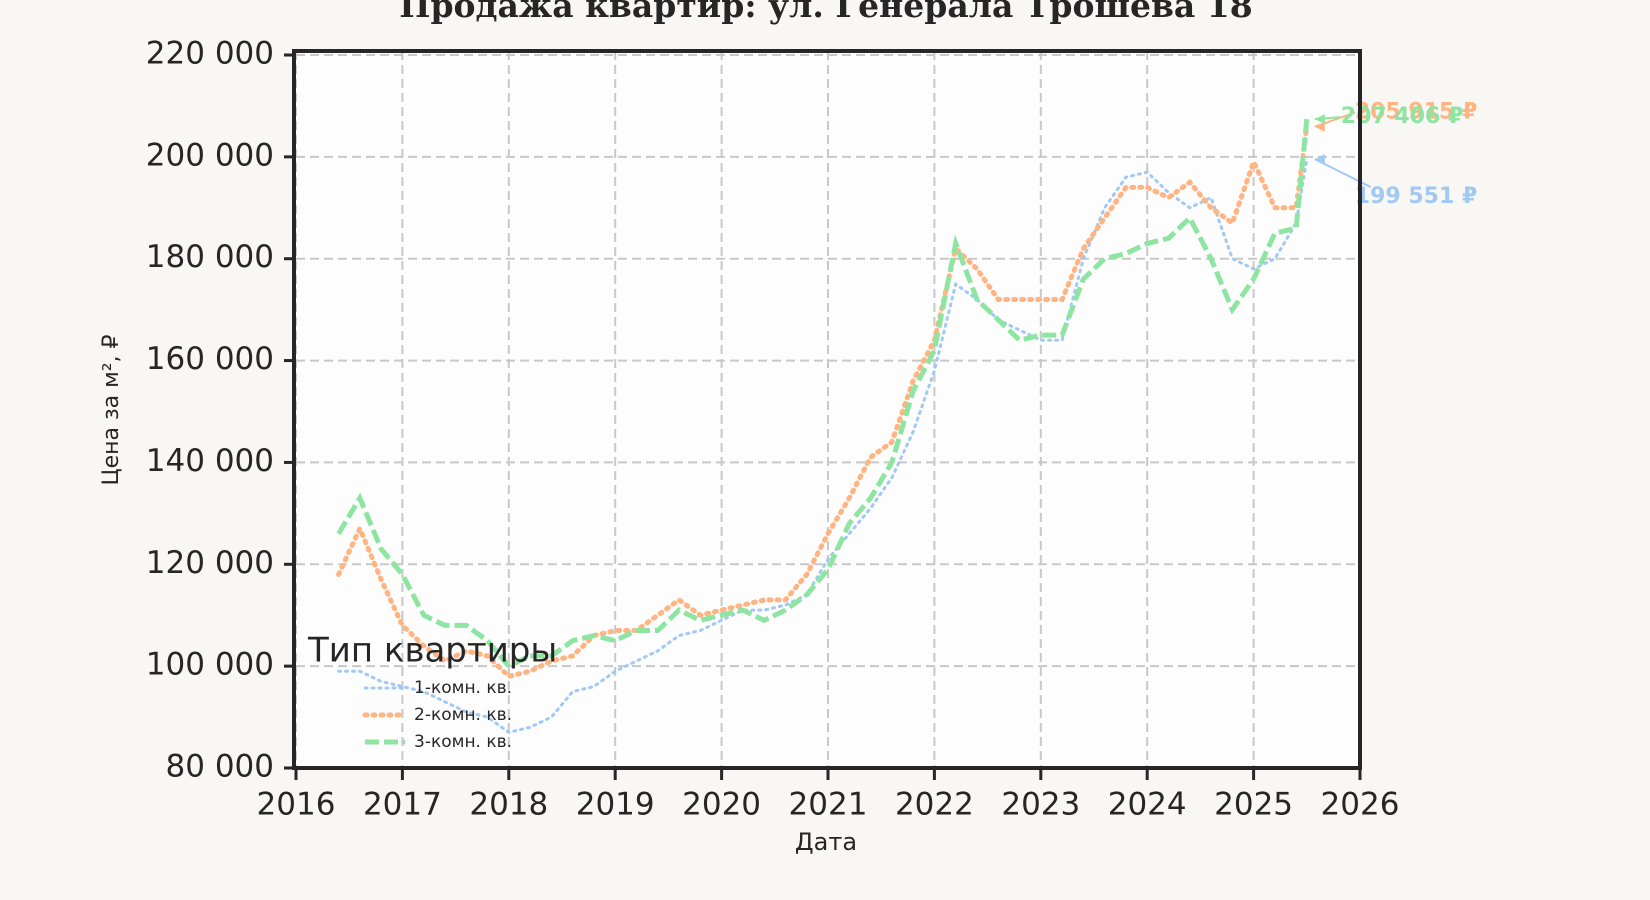 The height and width of the screenshot is (900, 1650). I want to click on legend-label: 2-комн. кв., so click(463, 715).